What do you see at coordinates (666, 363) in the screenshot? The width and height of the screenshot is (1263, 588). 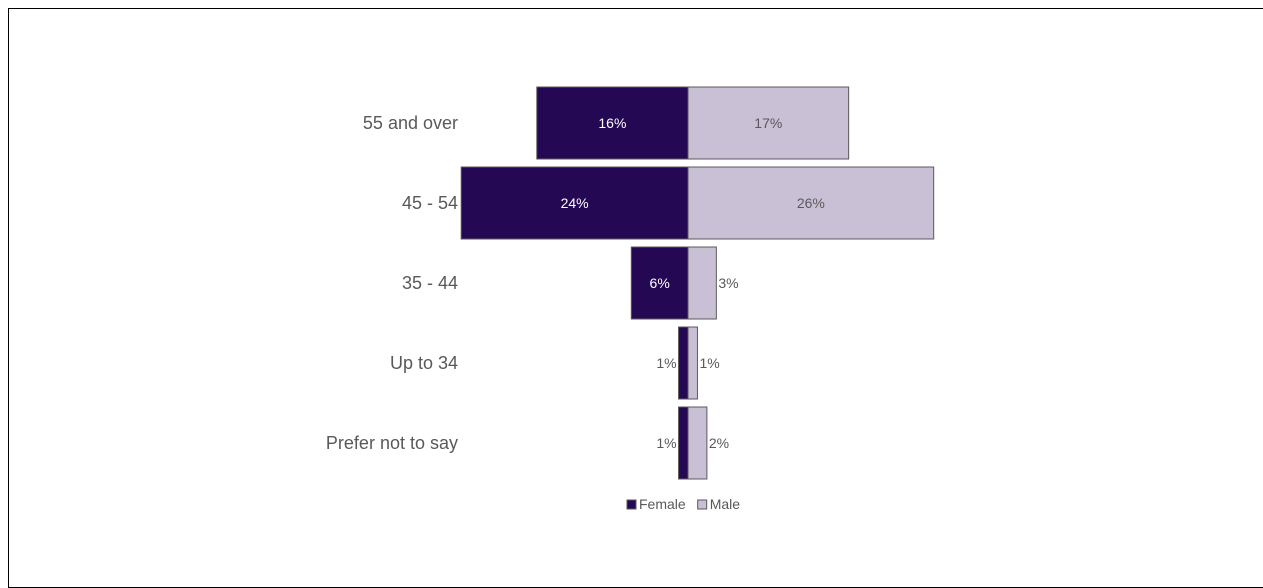 I see `value-label-female-up-to-34: 1%` at bounding box center [666, 363].